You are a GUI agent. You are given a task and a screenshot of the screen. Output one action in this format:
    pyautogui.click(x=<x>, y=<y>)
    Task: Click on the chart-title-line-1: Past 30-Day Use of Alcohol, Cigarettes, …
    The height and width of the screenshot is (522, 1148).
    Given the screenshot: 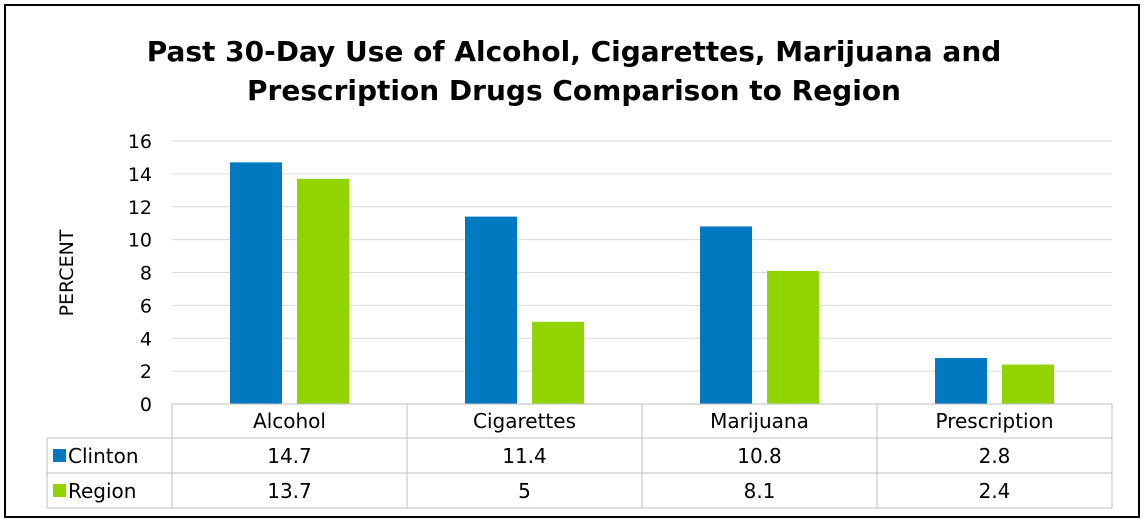 What is the action you would take?
    pyautogui.click(x=574, y=51)
    